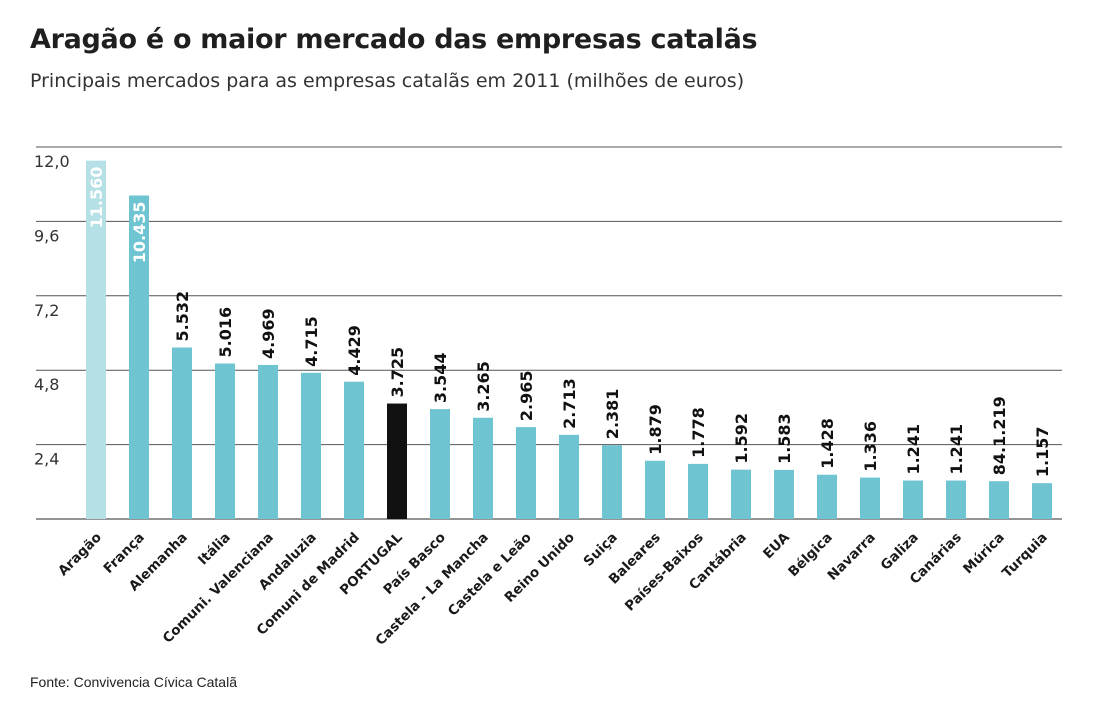 The width and height of the screenshot is (1113, 721). I want to click on value-label: 84.1.219, so click(999, 435).